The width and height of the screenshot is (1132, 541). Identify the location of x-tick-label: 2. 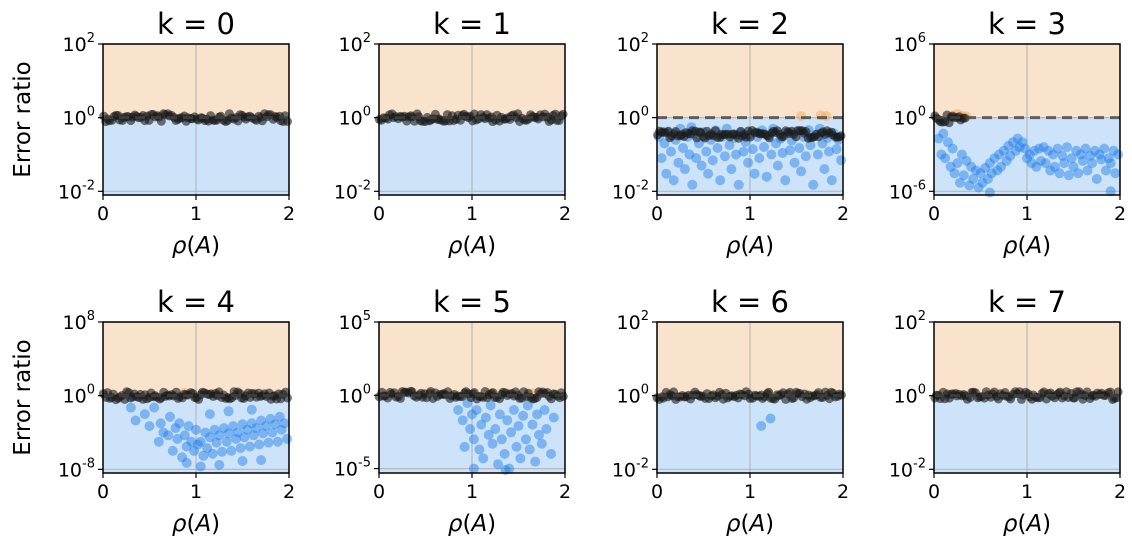
(843, 214).